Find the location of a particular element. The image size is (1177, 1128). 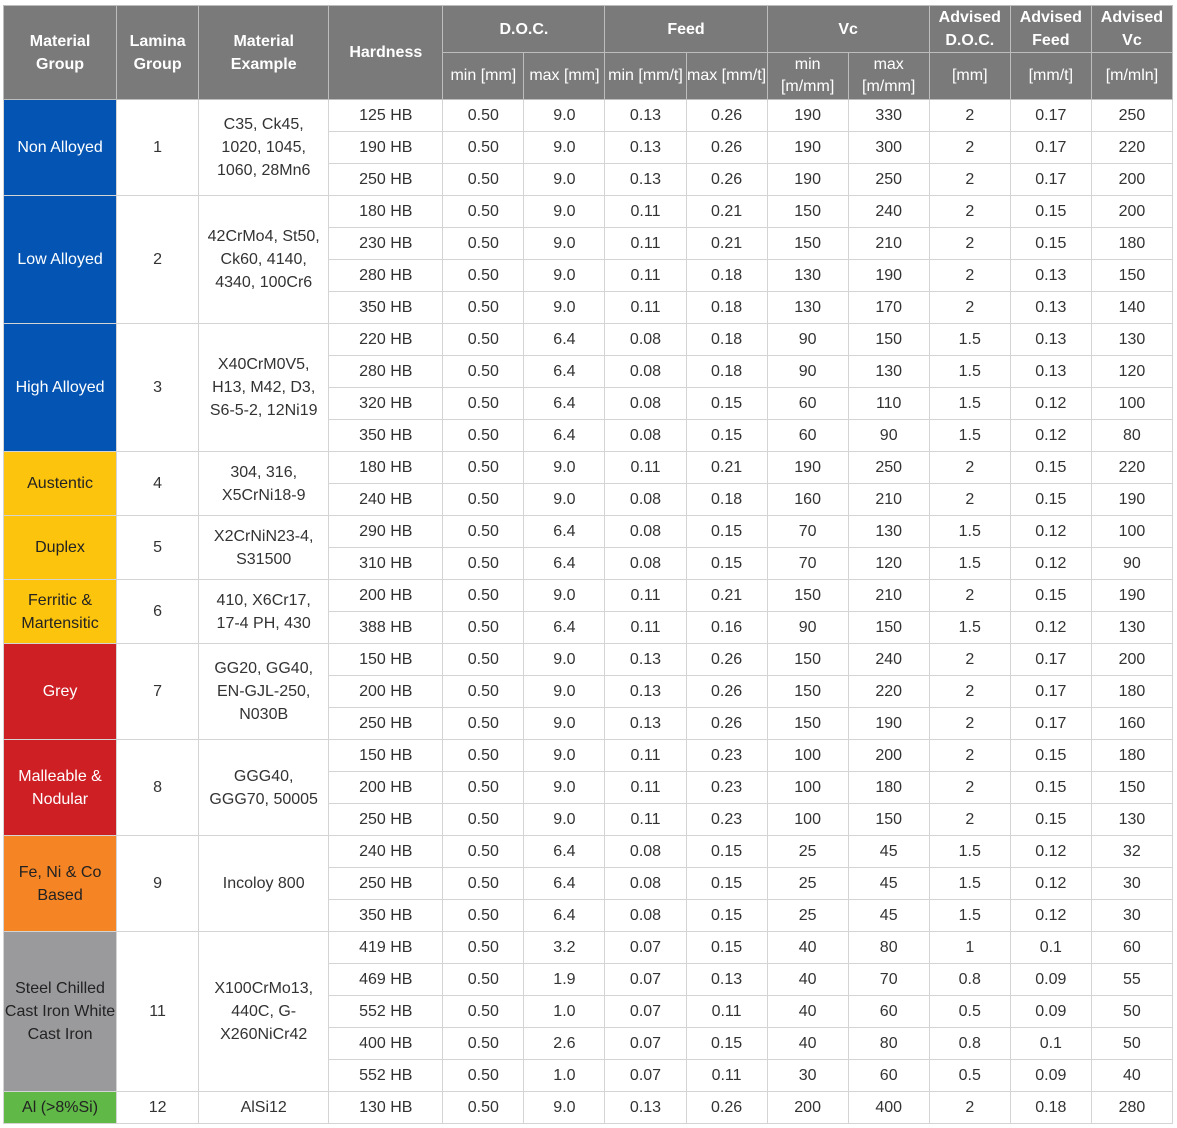

header-advised-vc: Advised Vc is located at coordinates (1132, 29).